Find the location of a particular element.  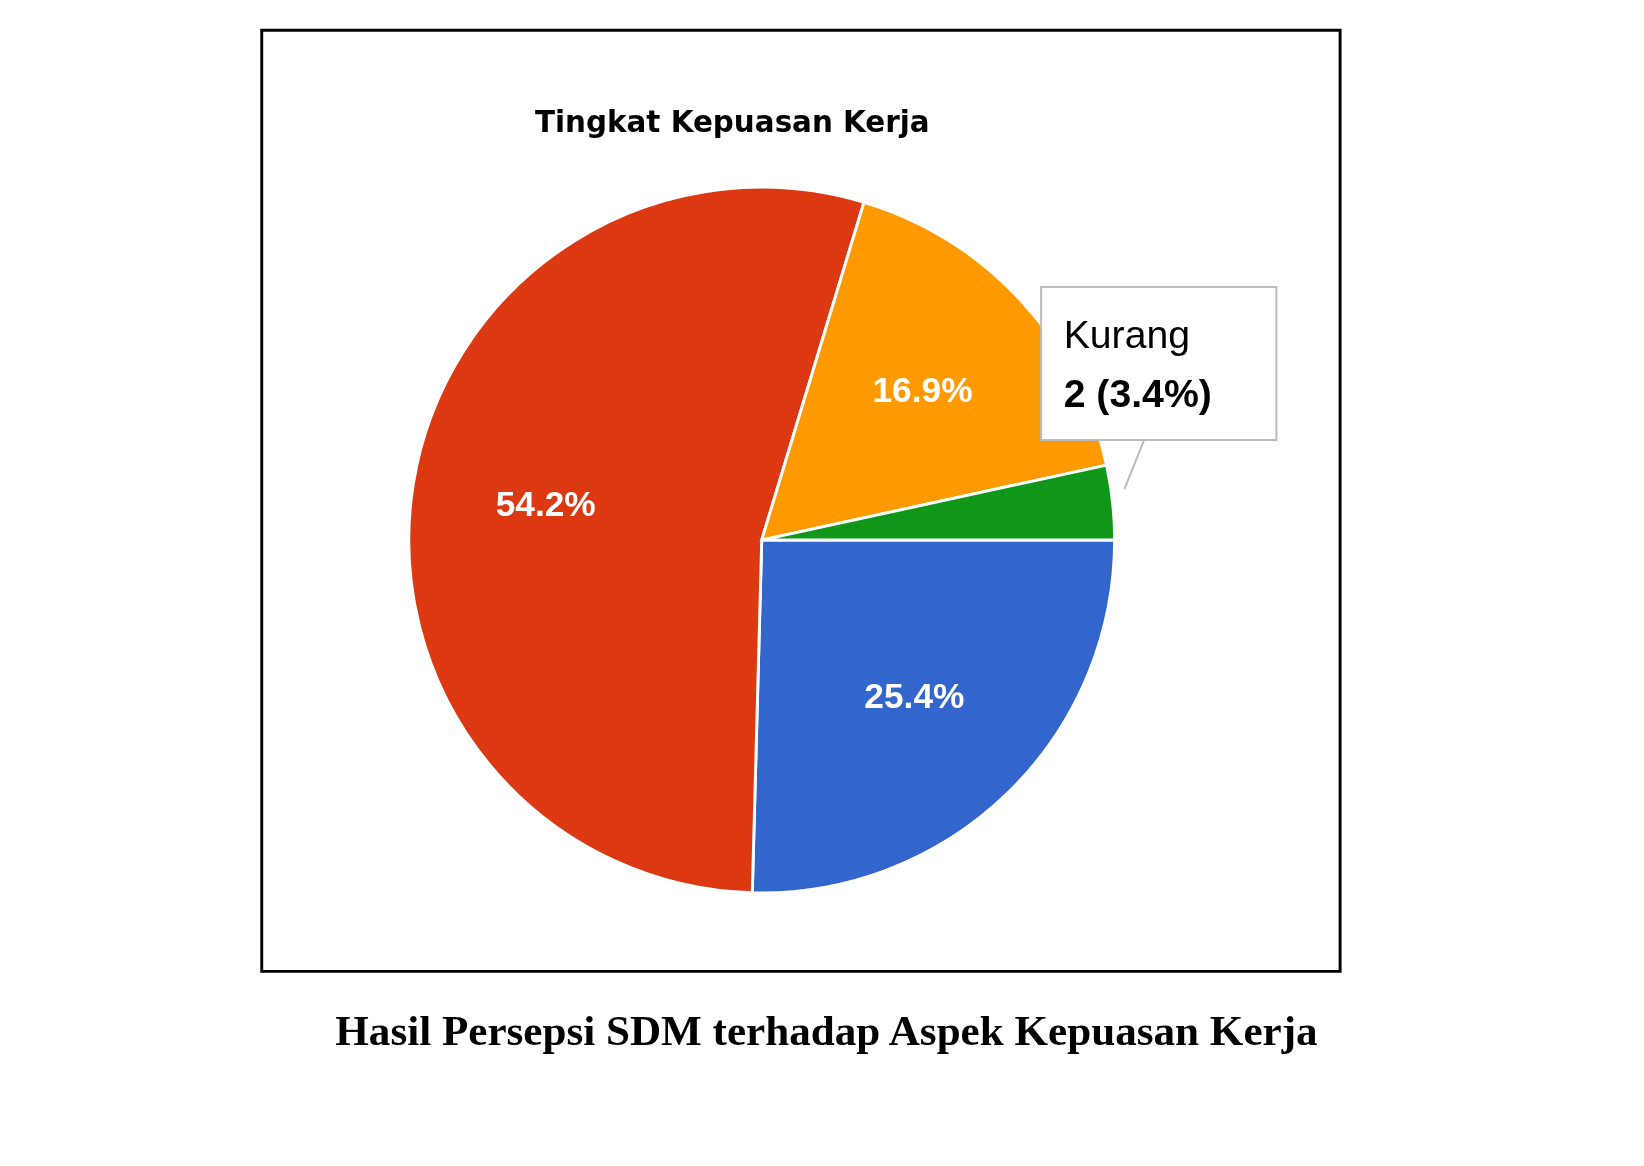

text: Hasil Persepsi SDM terhadap Aspek Kepuasan Kerja is located at coordinates (826, 1030).